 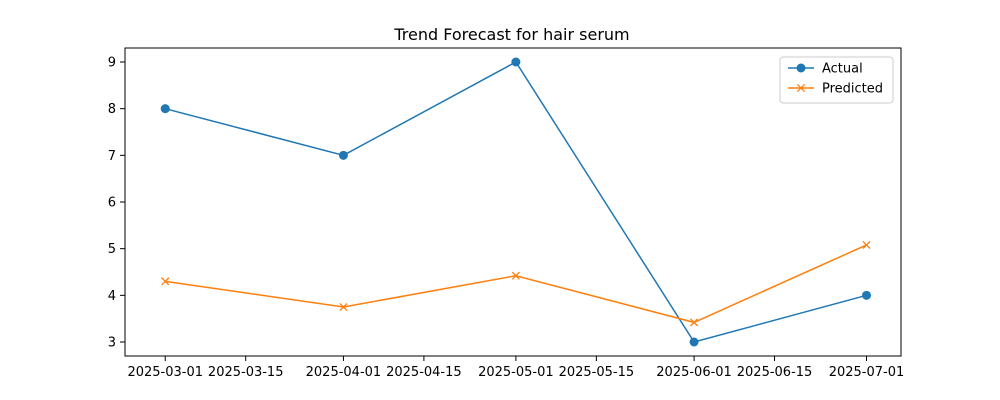 I want to click on y-tick-label: 9, so click(x=112, y=63).